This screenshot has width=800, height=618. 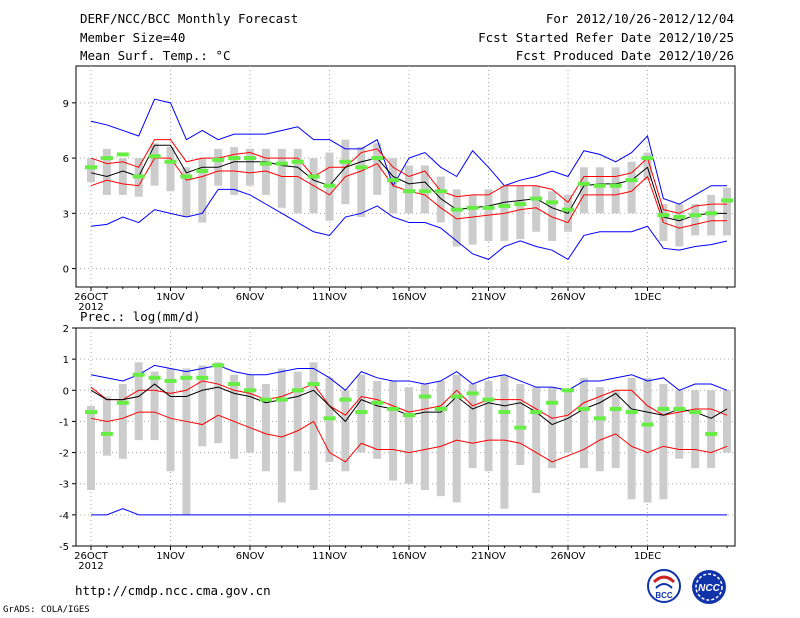 I want to click on produced-date-label: Fcst Produced Date 2012/10/26, so click(x=624, y=55).